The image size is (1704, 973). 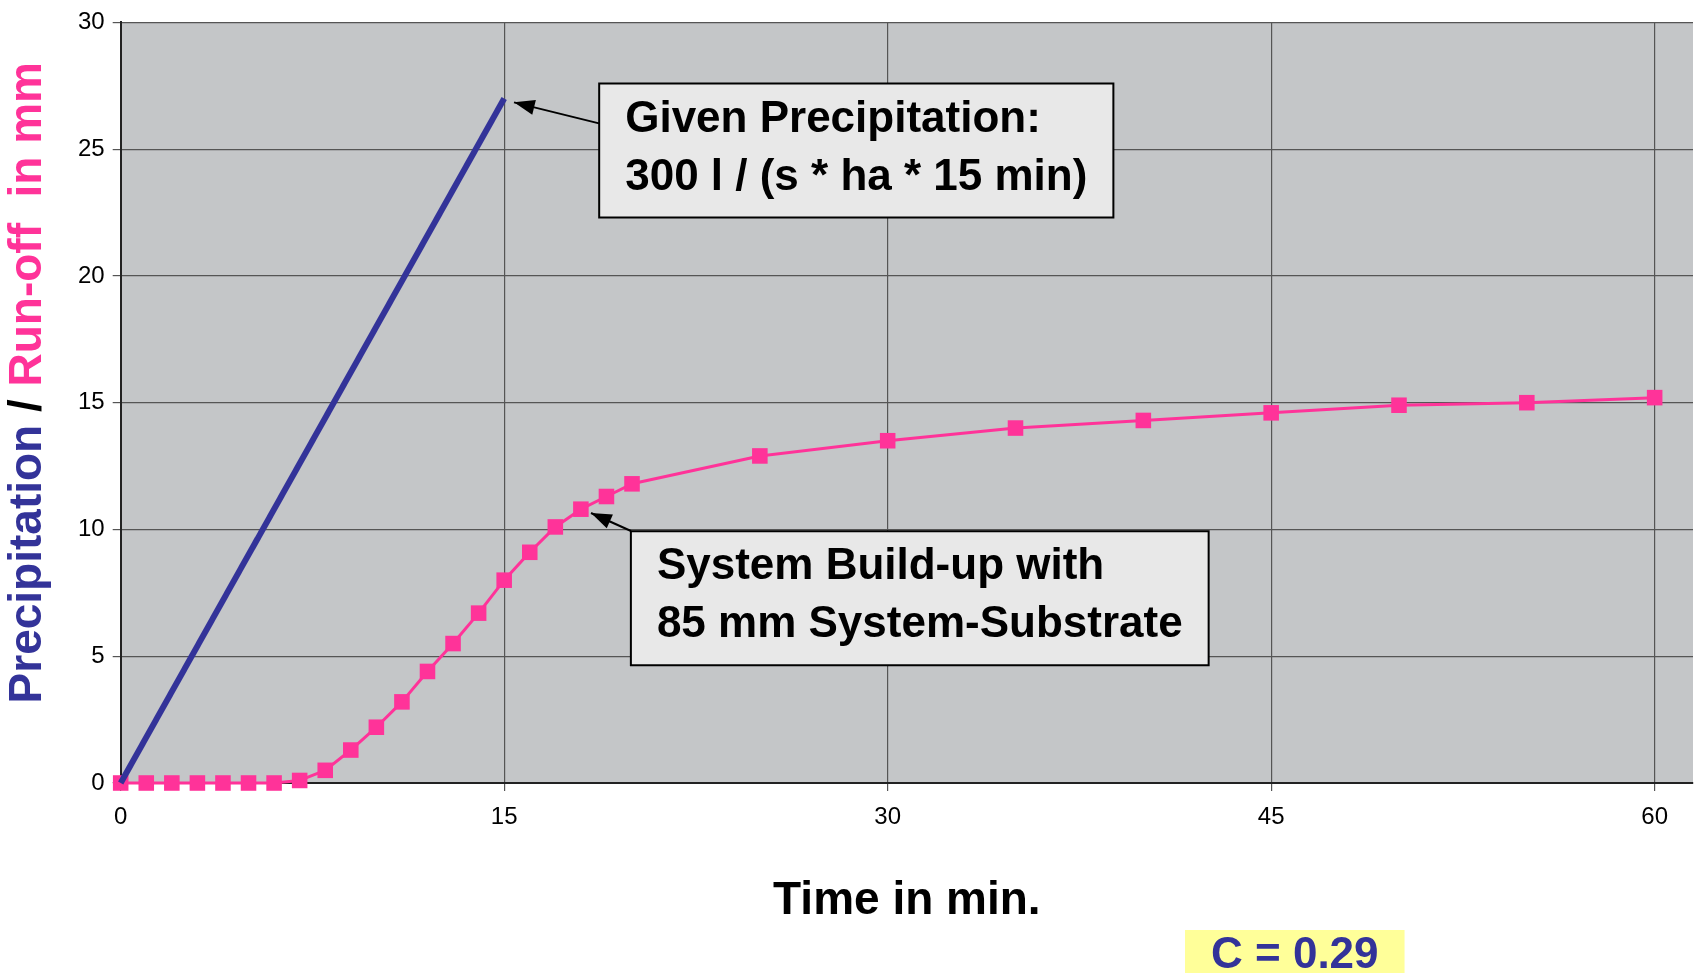 What do you see at coordinates (91, 147) in the screenshot?
I see `y-tick-label: 25` at bounding box center [91, 147].